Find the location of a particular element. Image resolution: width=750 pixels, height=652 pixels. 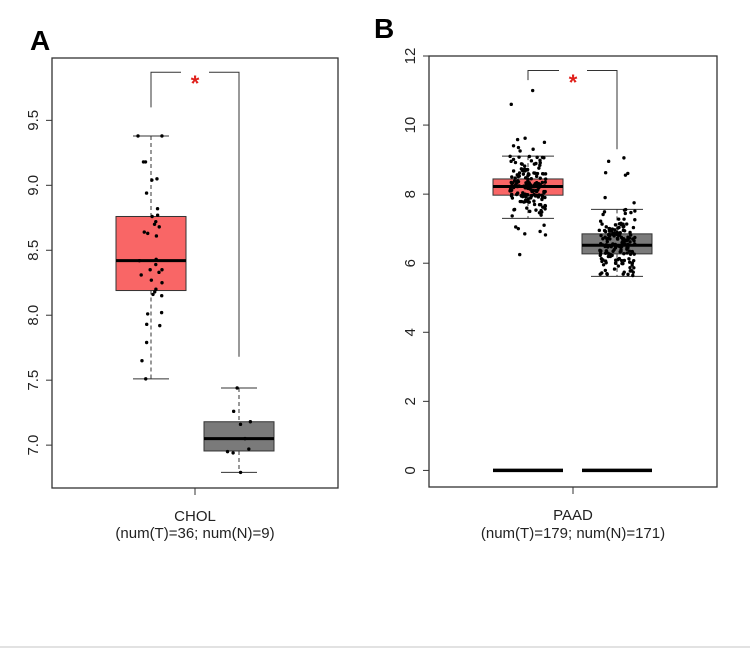

panel-b-counts-label: (num(T)=179; num(N)=171) is located at coordinates (573, 533).